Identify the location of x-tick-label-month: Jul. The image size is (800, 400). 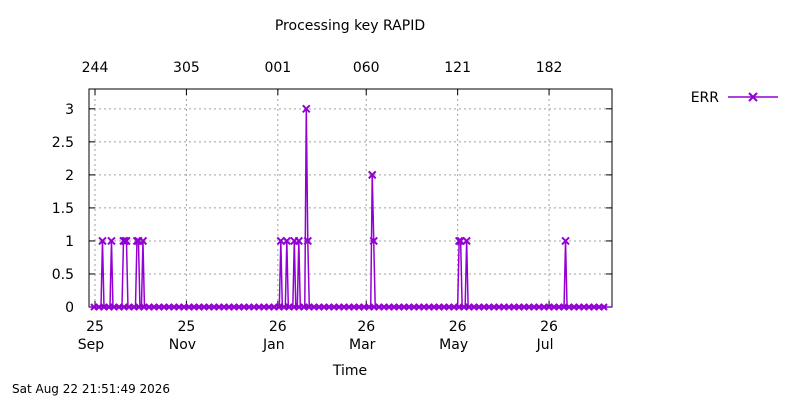
(545, 345).